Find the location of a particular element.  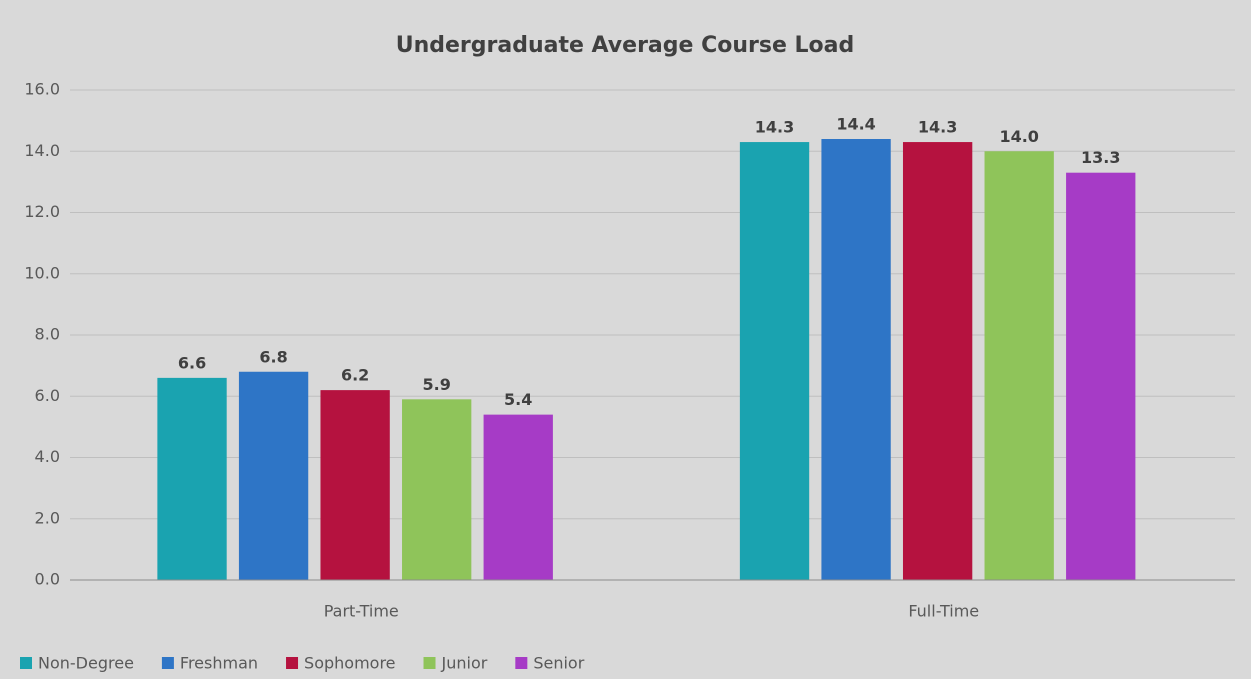

value-label: 5.9 is located at coordinates (437, 384).